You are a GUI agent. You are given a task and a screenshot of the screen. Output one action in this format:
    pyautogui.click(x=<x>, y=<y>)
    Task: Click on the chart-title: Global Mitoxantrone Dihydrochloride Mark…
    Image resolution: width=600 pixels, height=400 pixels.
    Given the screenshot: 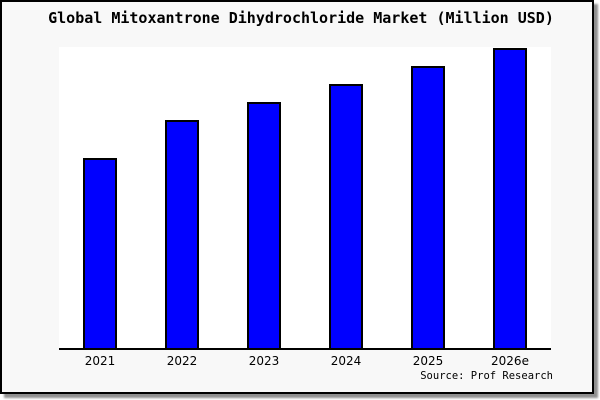 What is the action you would take?
    pyautogui.click(x=301, y=18)
    